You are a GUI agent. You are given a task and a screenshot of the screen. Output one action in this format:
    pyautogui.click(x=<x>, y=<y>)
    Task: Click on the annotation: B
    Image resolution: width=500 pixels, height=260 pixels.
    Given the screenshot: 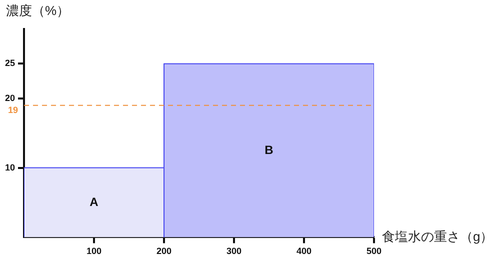 What is the action you would take?
    pyautogui.click(x=269, y=149)
    